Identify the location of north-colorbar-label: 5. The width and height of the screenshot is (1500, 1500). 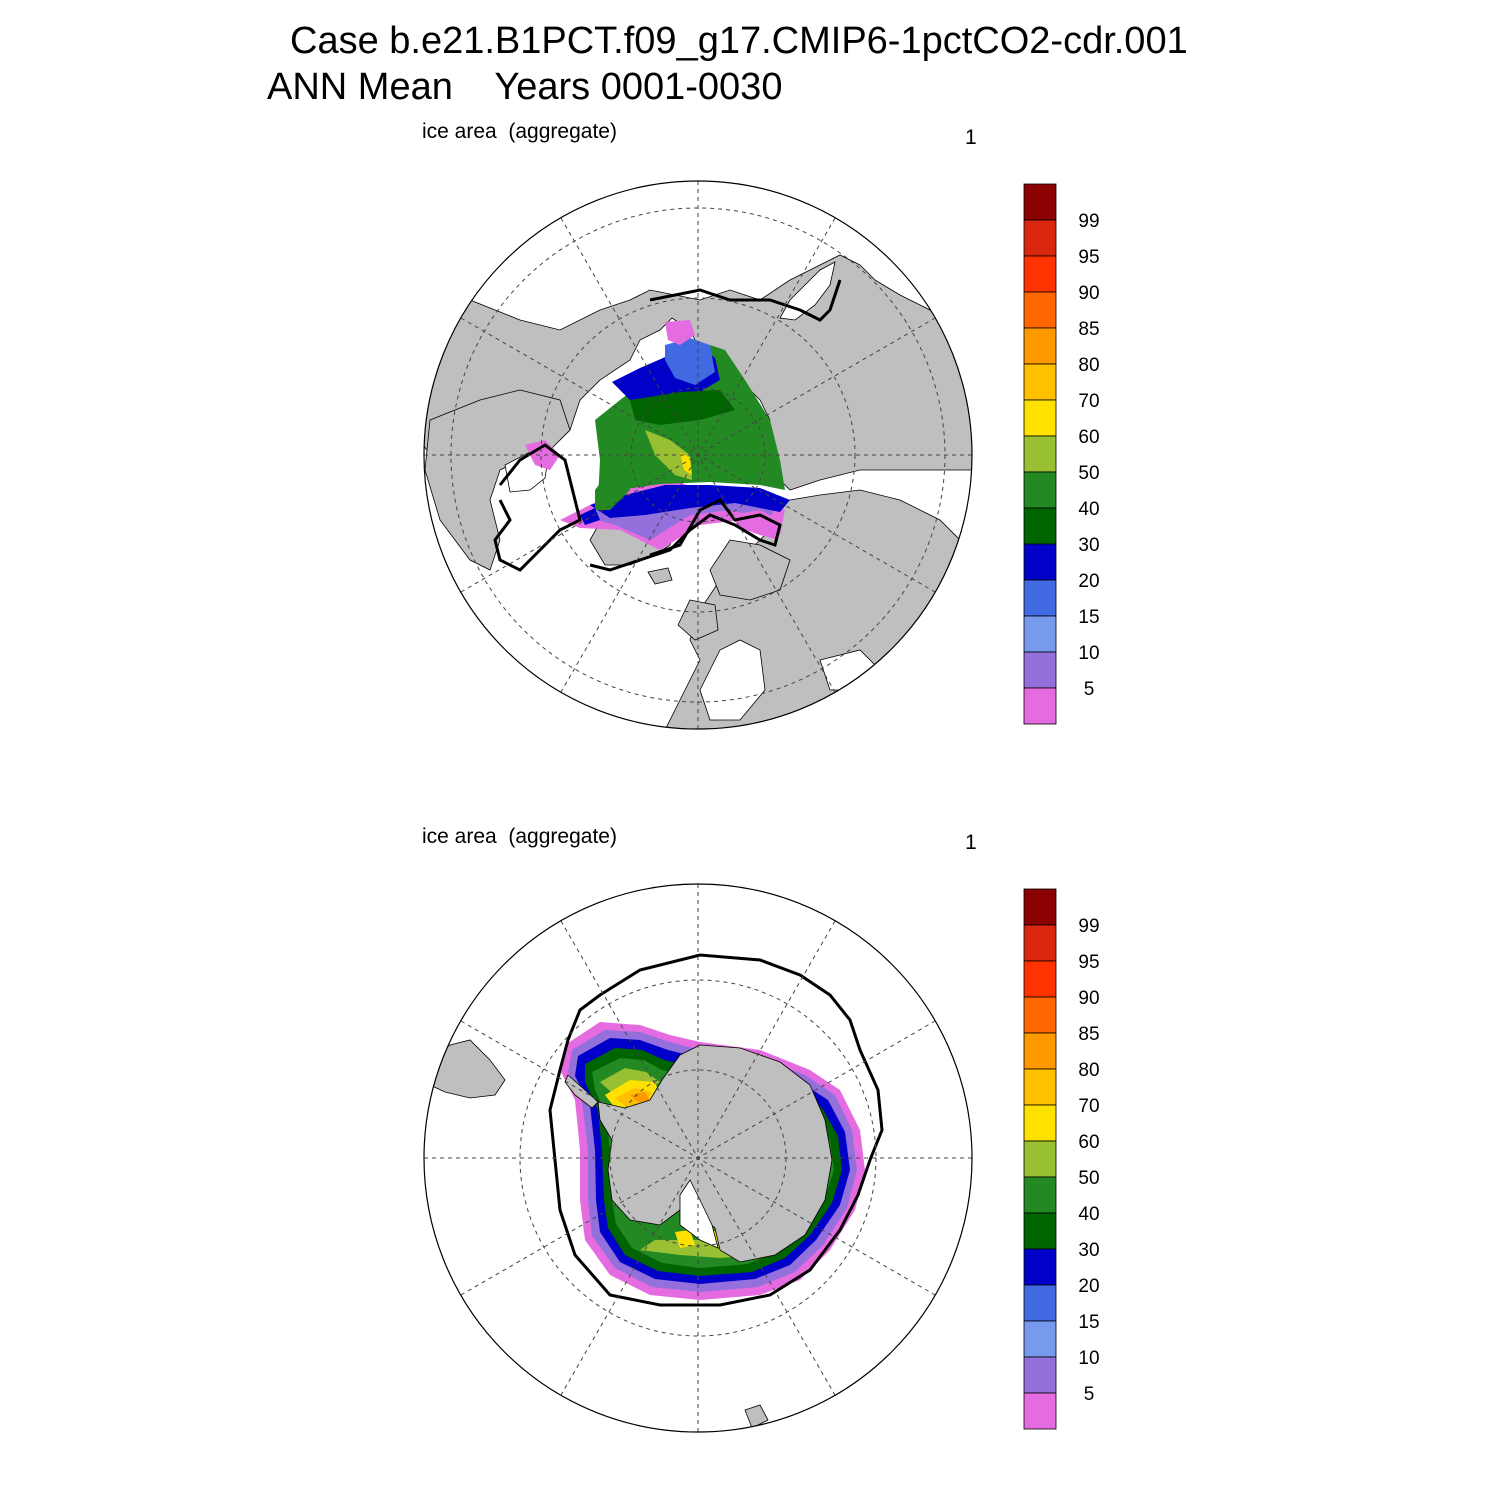
(1089, 689).